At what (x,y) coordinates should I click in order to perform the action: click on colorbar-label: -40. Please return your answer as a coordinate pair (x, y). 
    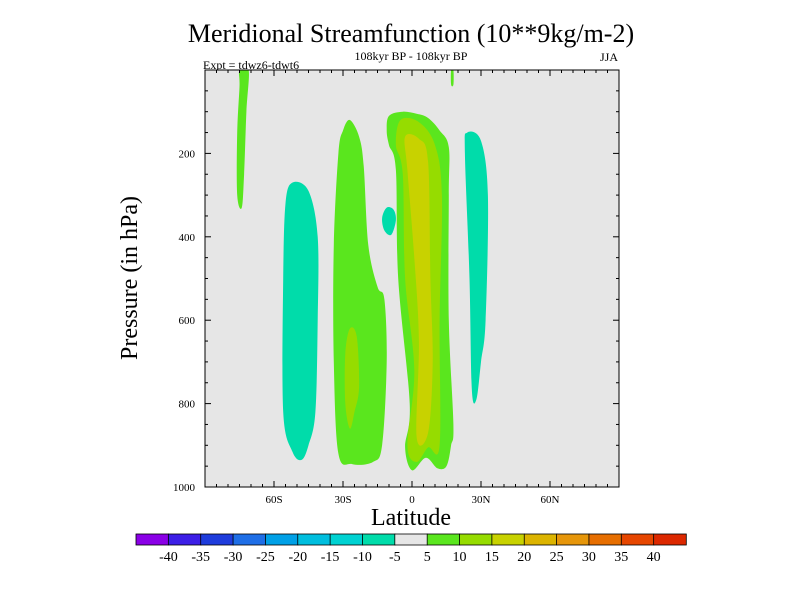
    Looking at the image, I should click on (168, 557).